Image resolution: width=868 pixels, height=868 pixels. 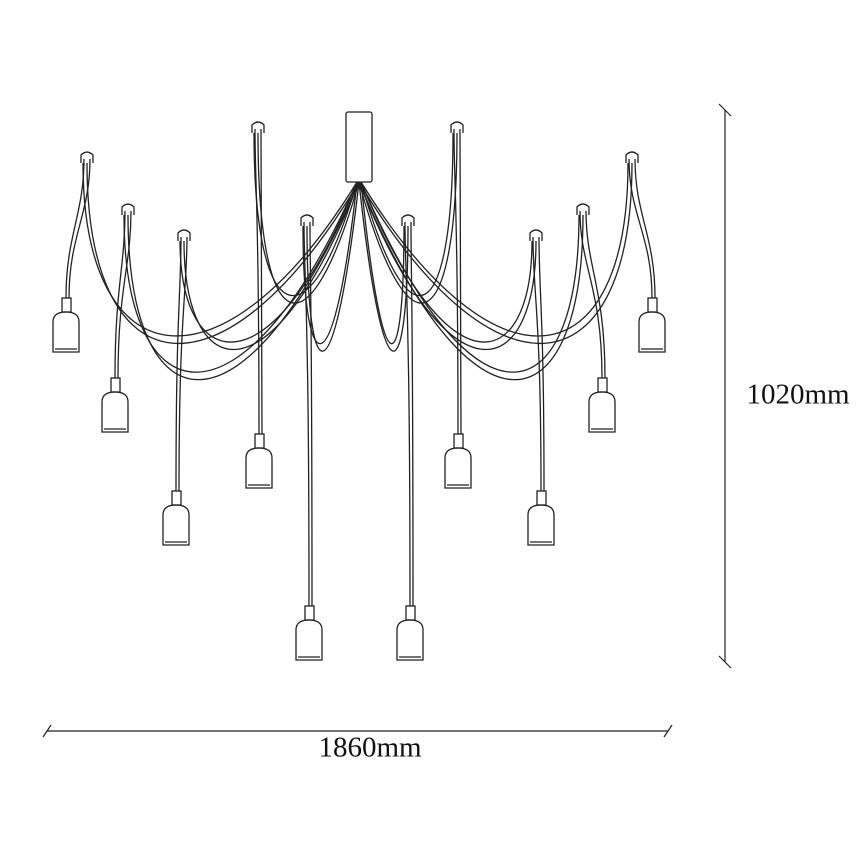 What do you see at coordinates (359, 147) in the screenshot?
I see `canopy` at bounding box center [359, 147].